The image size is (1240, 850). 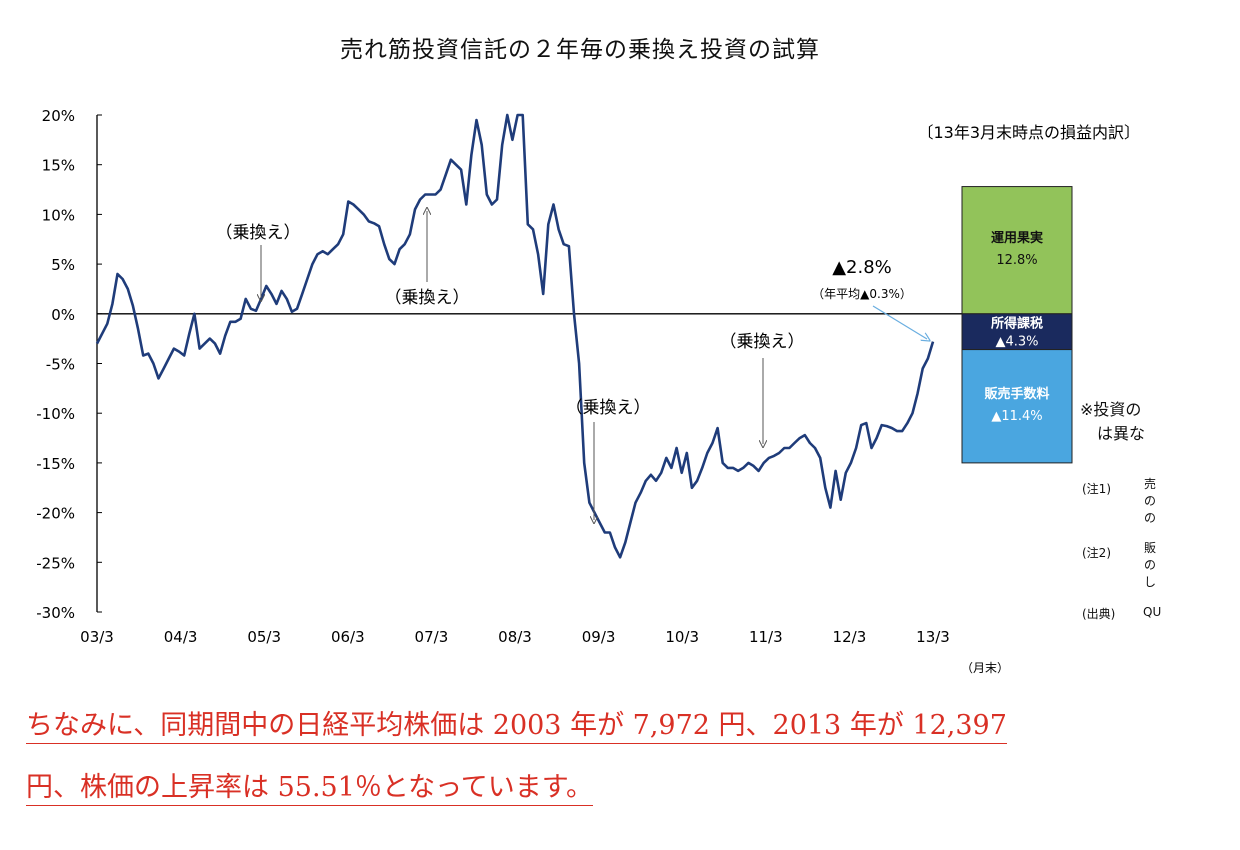 I want to click on y-tick-label: 5%, so click(x=63, y=265).